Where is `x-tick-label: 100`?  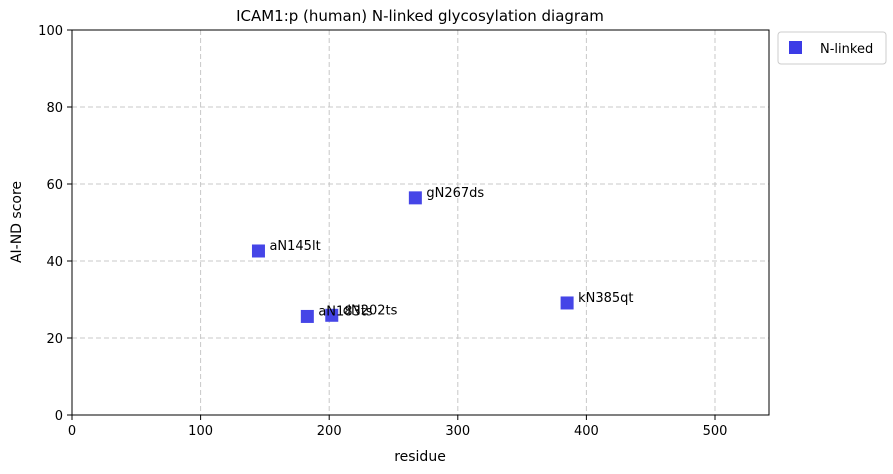 x-tick-label: 100 is located at coordinates (200, 431).